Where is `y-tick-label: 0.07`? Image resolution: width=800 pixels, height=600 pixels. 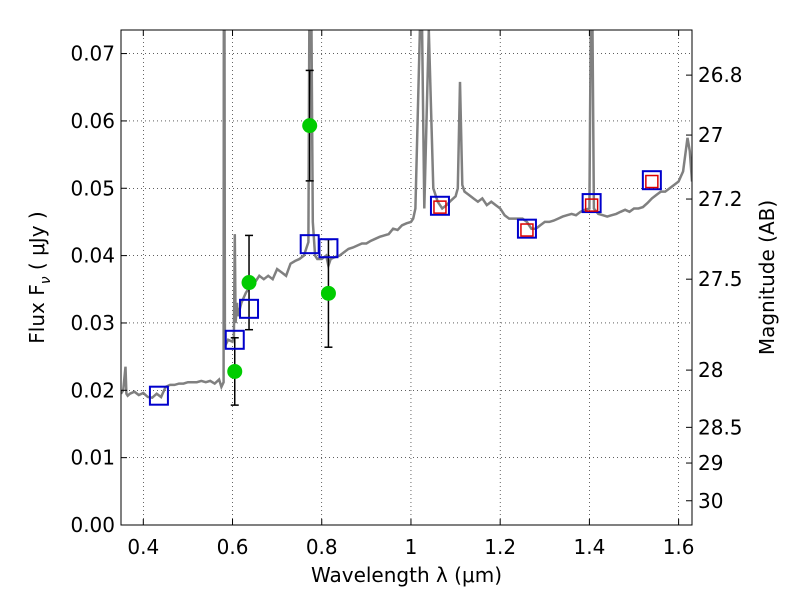 y-tick-label: 0.07 is located at coordinates (92, 54).